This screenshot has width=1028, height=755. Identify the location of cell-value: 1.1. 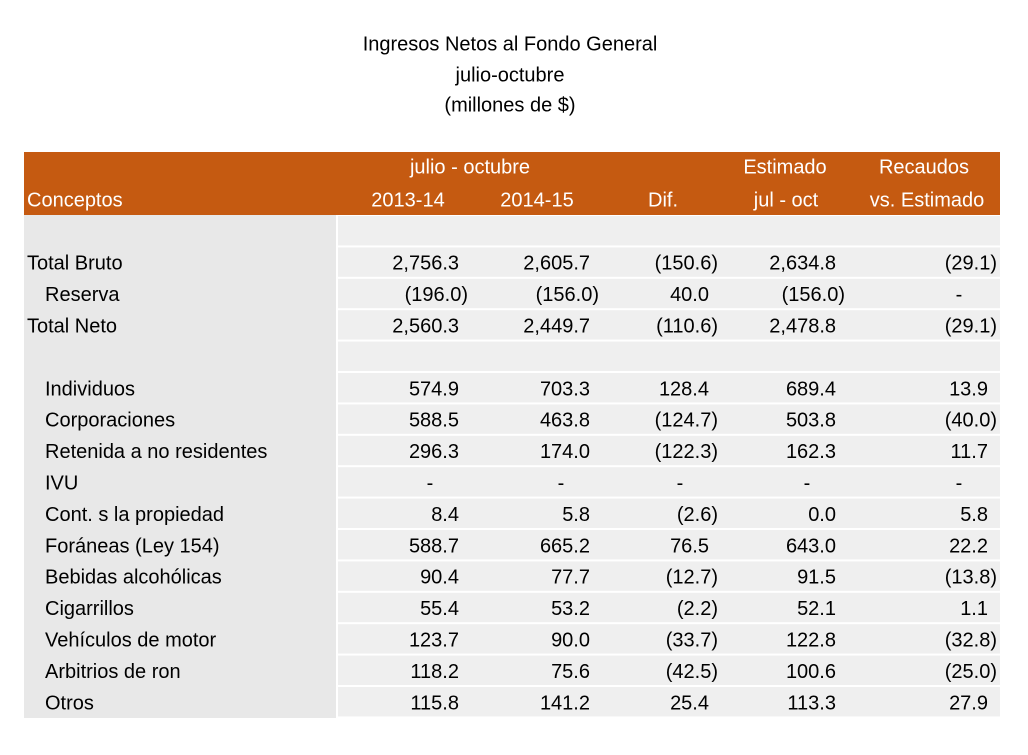
(974, 609).